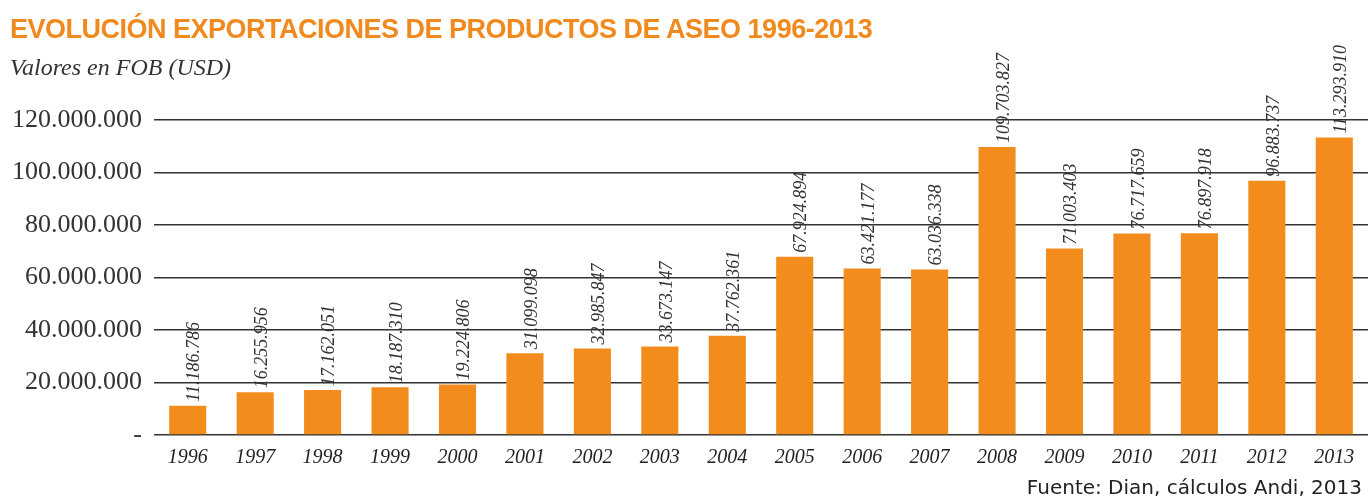  Describe the element at coordinates (1002, 98) in the screenshot. I see `data-label: 109.703.827` at that location.